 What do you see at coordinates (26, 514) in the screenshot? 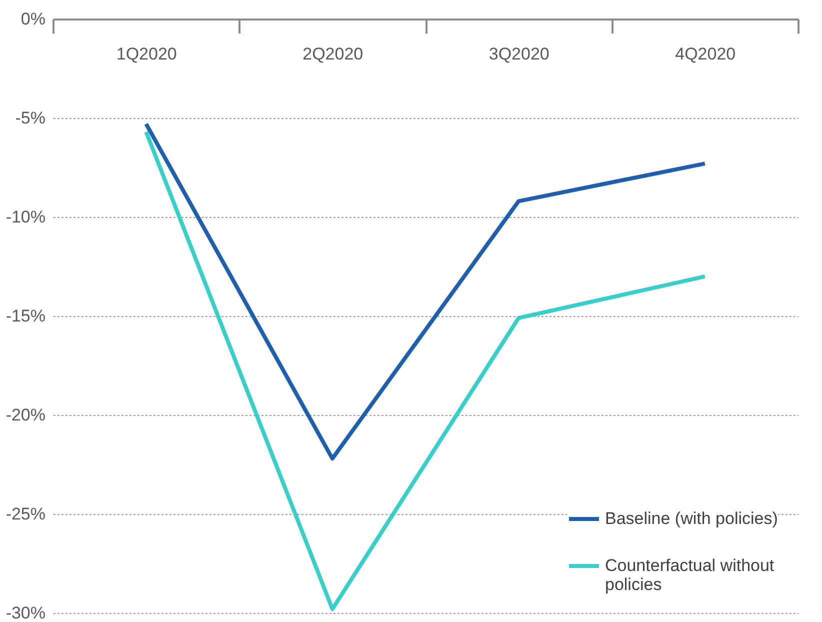
I see `y-tick-label: -25%` at bounding box center [26, 514].